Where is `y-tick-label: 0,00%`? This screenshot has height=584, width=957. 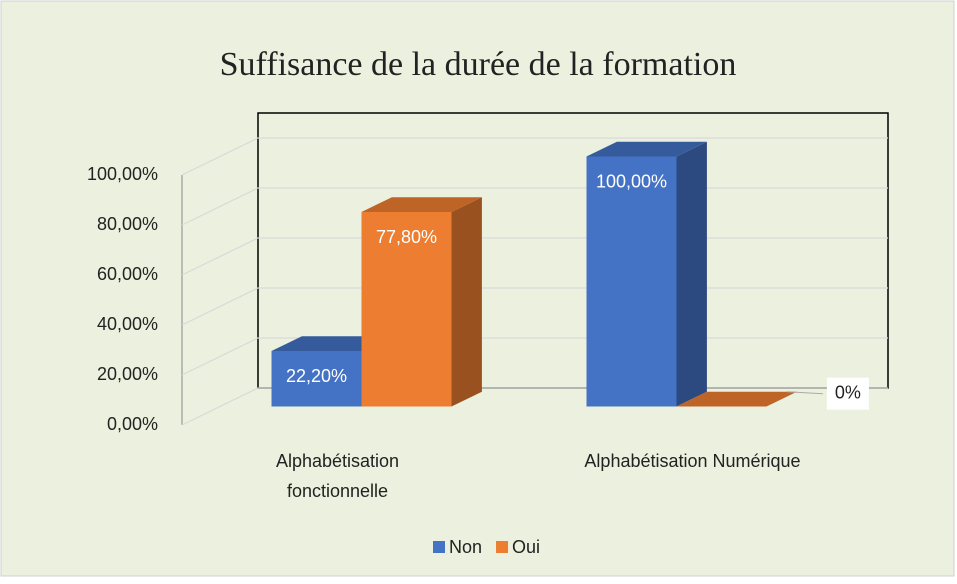 y-tick-label: 0,00% is located at coordinates (132, 424).